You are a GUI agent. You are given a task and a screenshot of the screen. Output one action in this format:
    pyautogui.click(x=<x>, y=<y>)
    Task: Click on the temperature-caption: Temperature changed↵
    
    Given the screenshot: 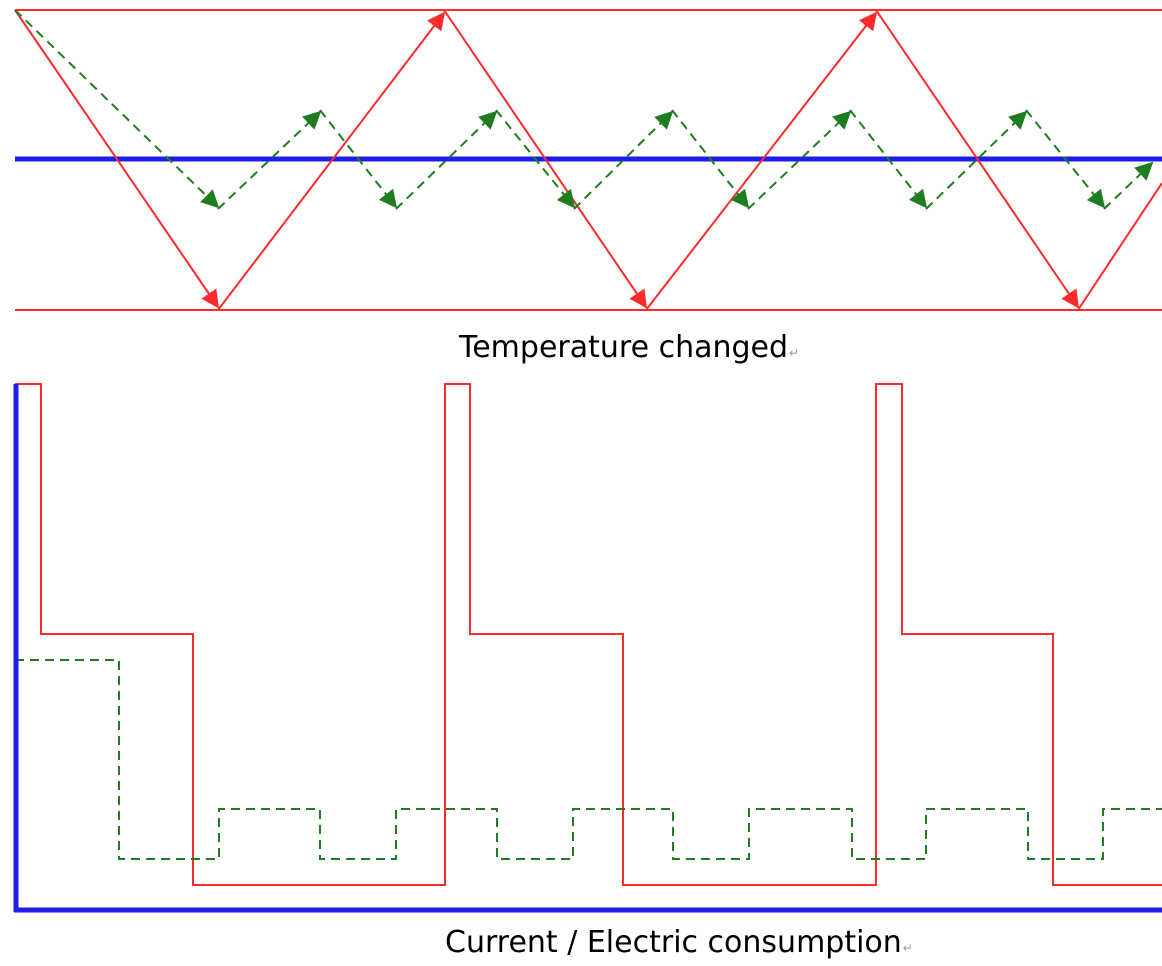 What is the action you would take?
    pyautogui.click(x=629, y=347)
    